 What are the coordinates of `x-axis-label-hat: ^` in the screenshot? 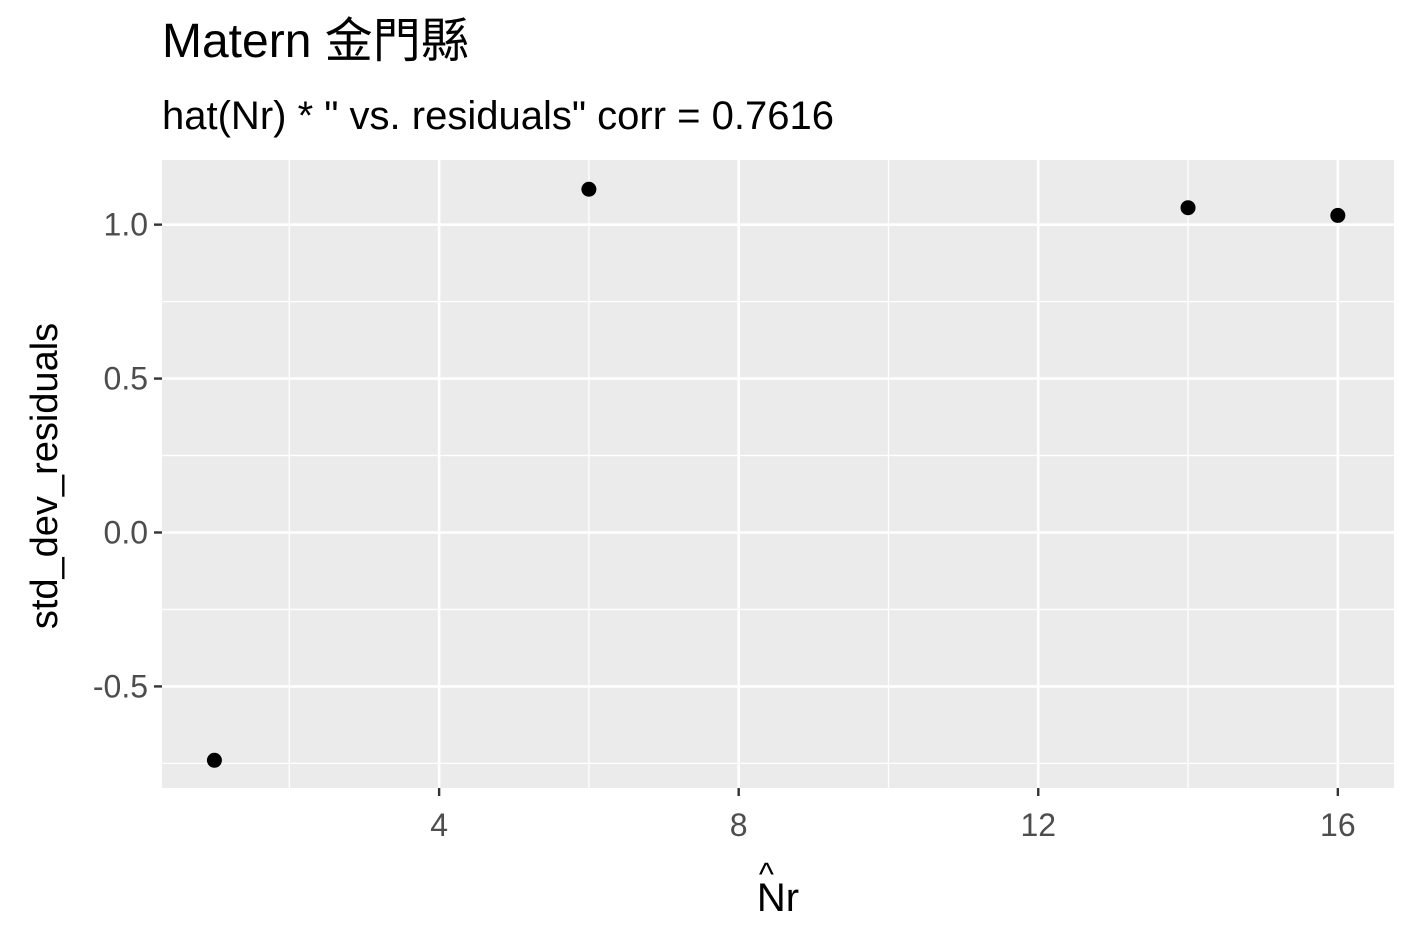 It's located at (766, 874).